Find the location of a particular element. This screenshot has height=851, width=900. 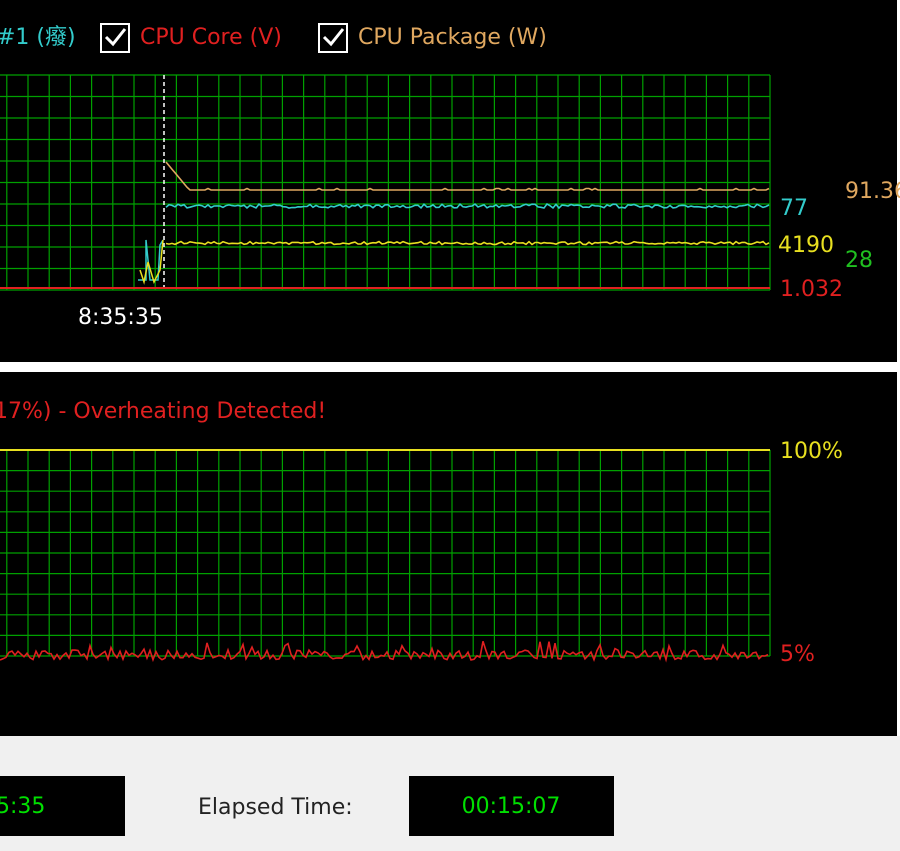

top-label: 100% is located at coordinates (811, 451).